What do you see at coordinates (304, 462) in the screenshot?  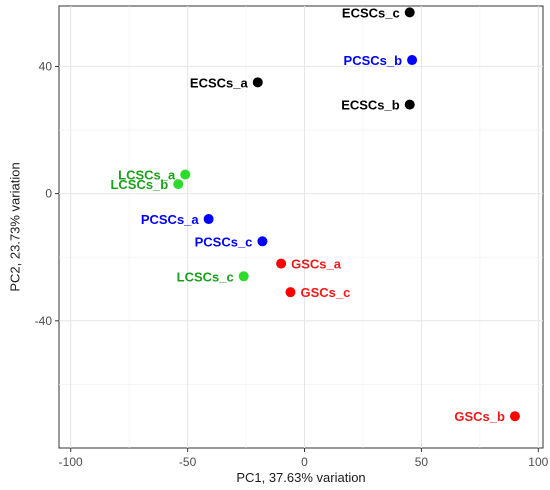 I see `x-tick-label: 0` at bounding box center [304, 462].